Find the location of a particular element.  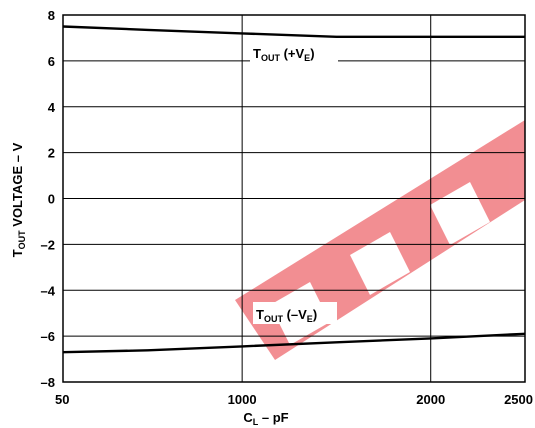

y-tick-label: 0 is located at coordinates (51, 199).